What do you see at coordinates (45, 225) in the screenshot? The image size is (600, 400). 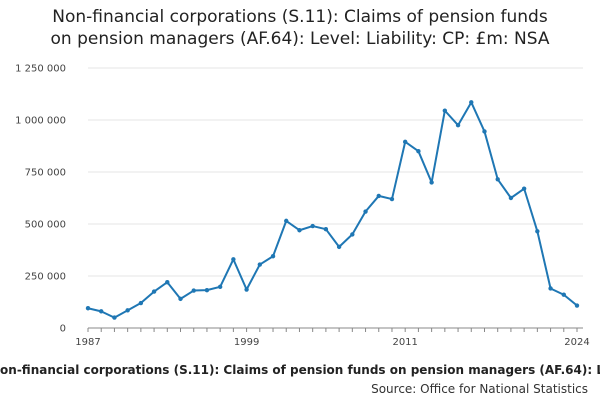 I see `y-tick-label: 500 000` at bounding box center [45, 225].